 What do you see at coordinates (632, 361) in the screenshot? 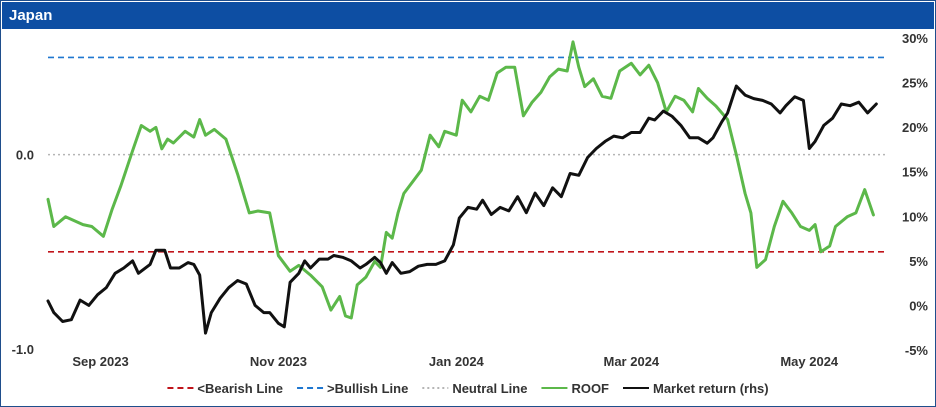
I see `x-tick-label: Mar 2024` at bounding box center [632, 361].